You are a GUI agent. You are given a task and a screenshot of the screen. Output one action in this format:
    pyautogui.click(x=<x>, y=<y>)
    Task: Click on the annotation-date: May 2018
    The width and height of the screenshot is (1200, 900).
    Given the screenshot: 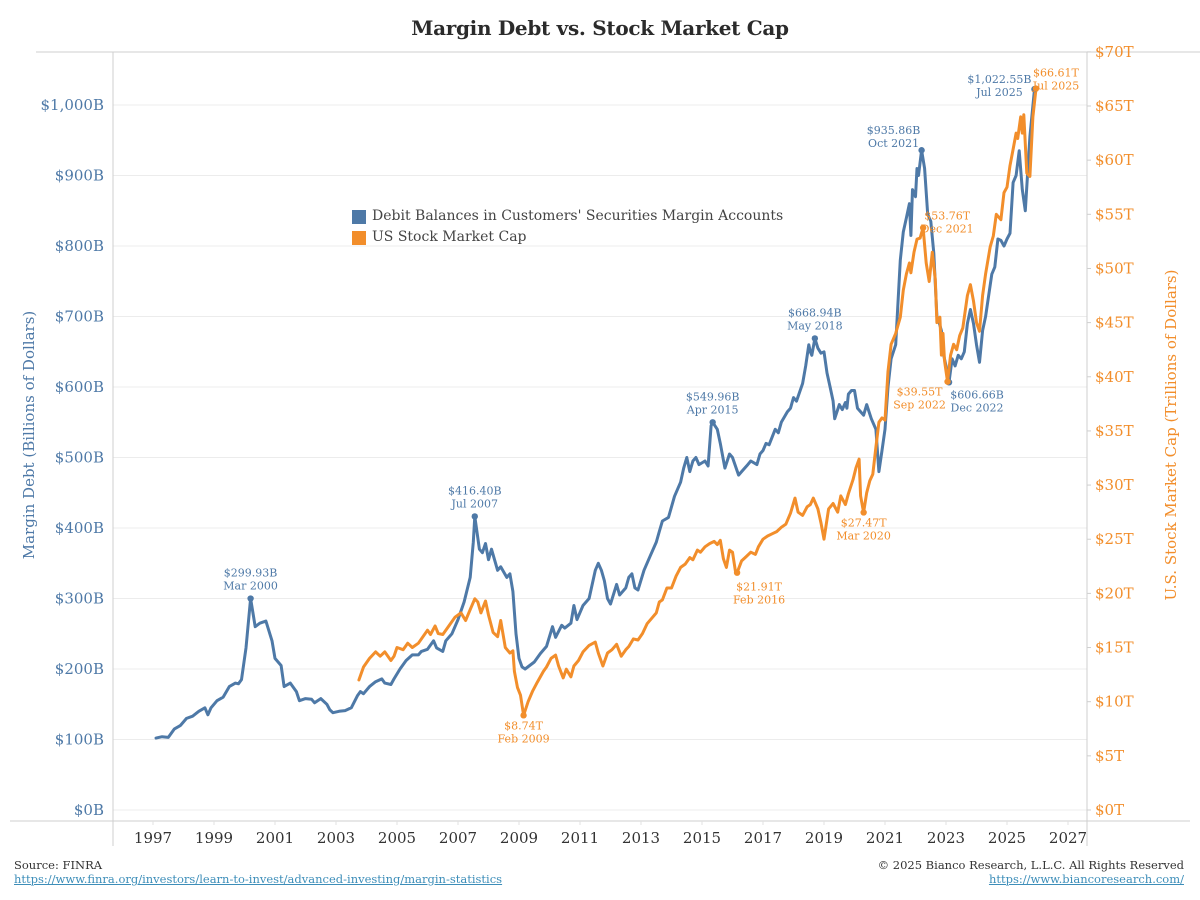 What is the action you would take?
    pyautogui.click(x=815, y=325)
    